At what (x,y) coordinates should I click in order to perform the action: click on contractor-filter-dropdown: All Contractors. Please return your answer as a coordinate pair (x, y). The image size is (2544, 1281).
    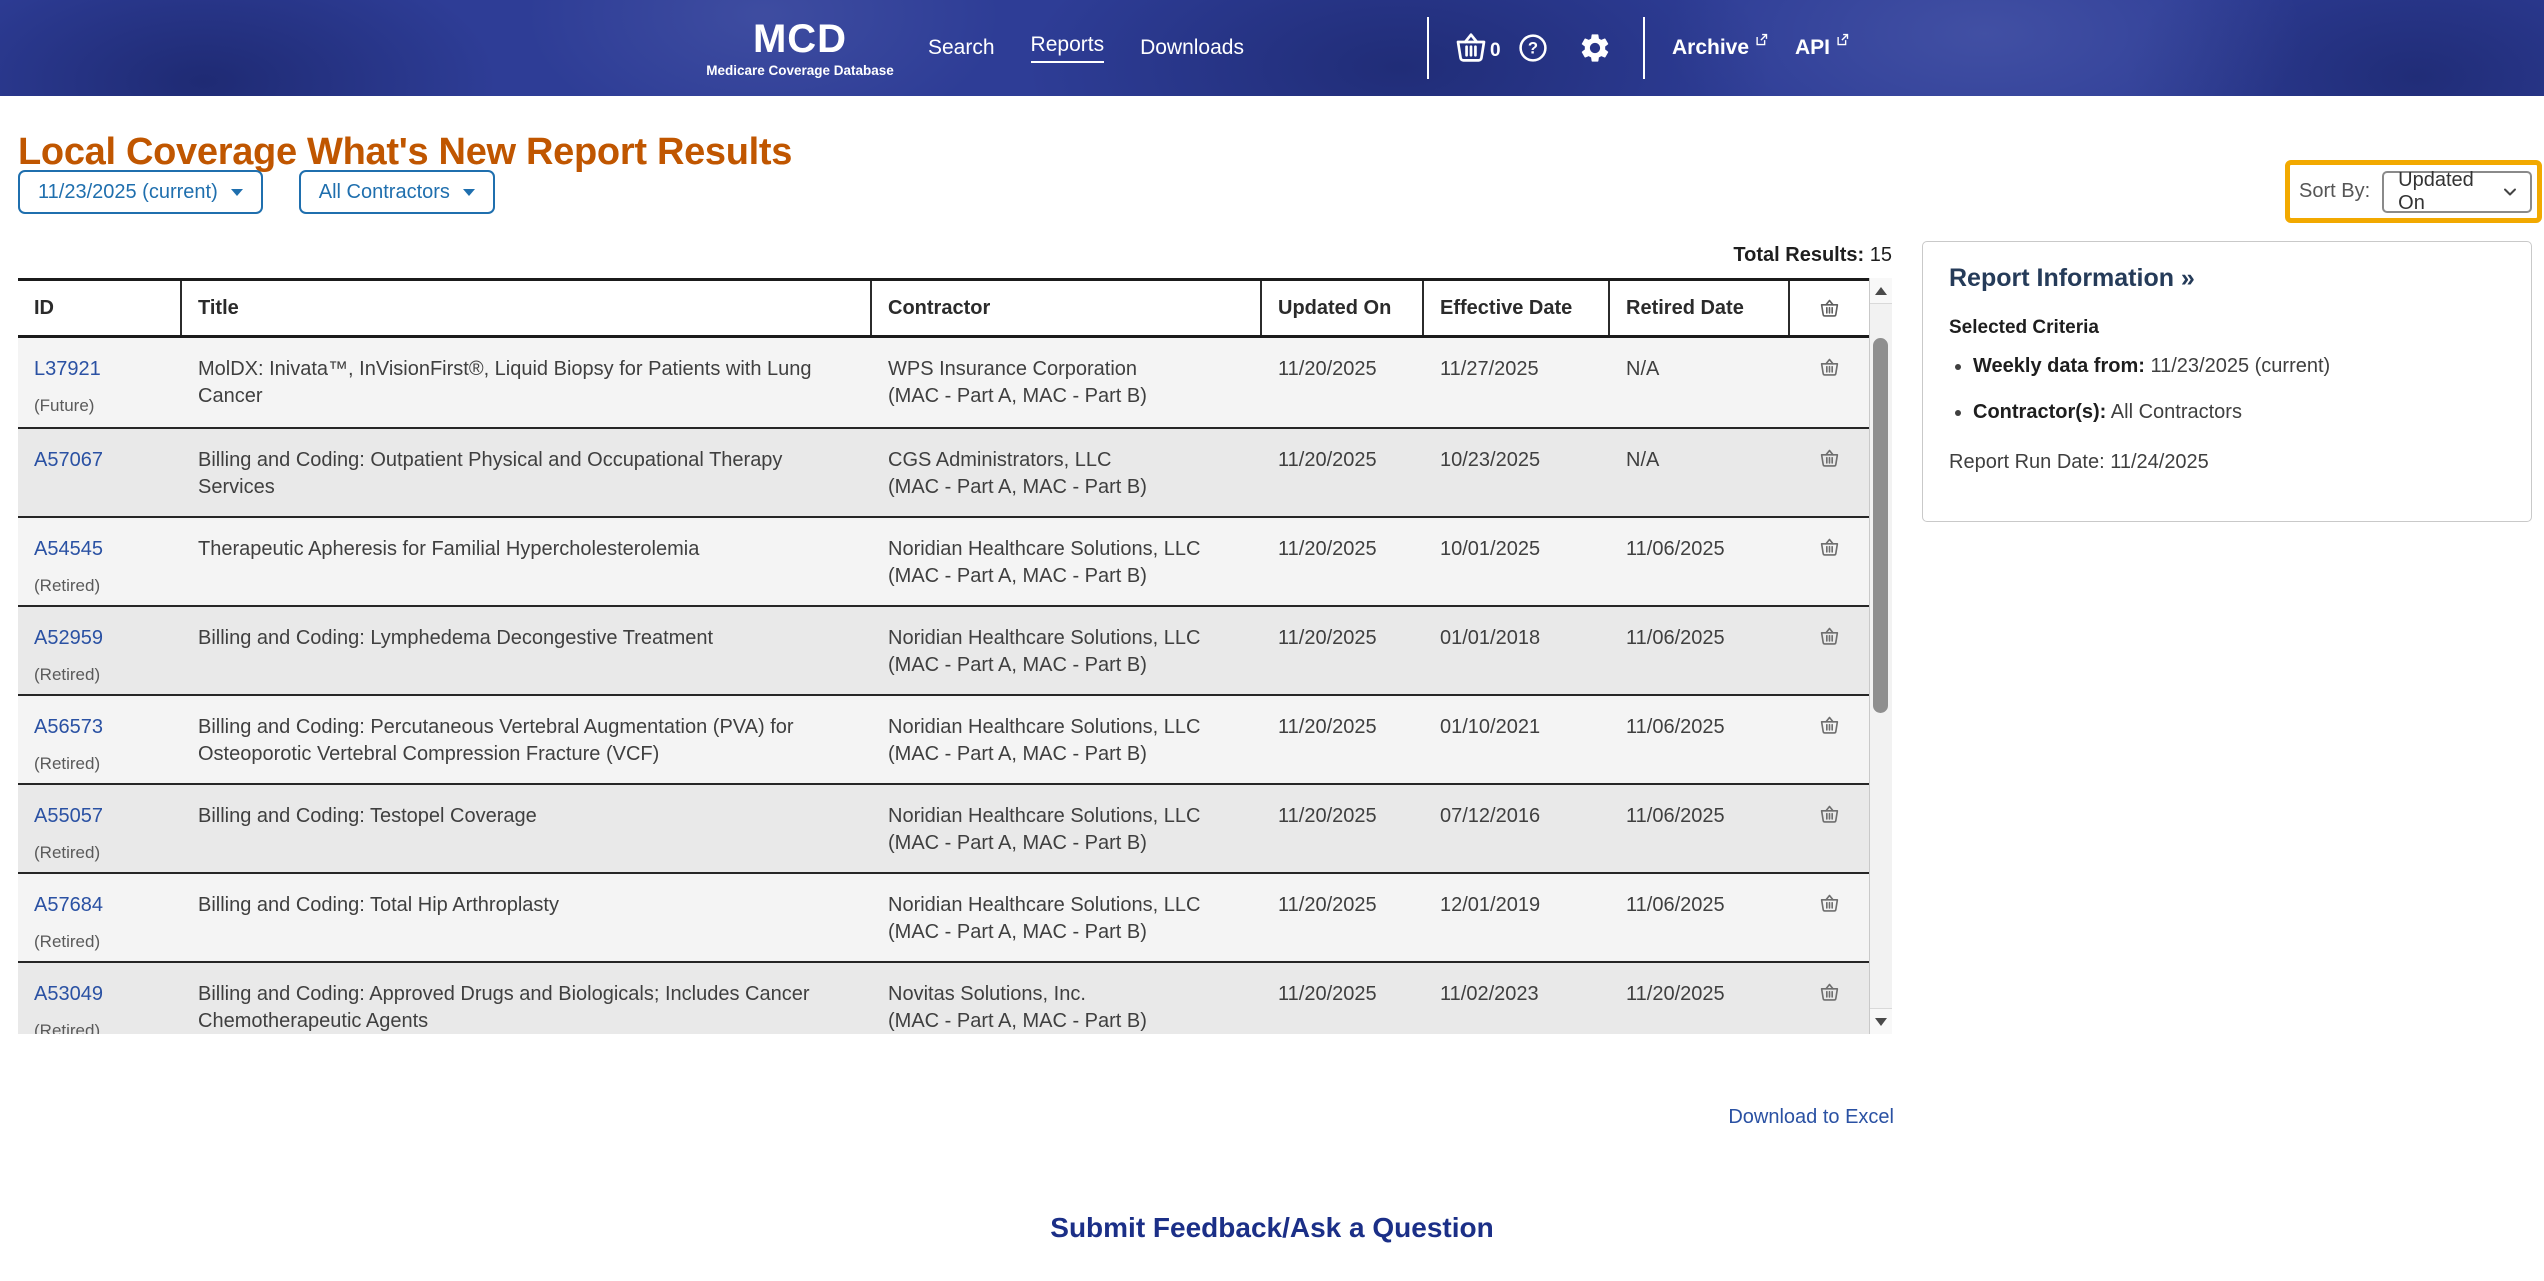
    Looking at the image, I should click on (396, 192).